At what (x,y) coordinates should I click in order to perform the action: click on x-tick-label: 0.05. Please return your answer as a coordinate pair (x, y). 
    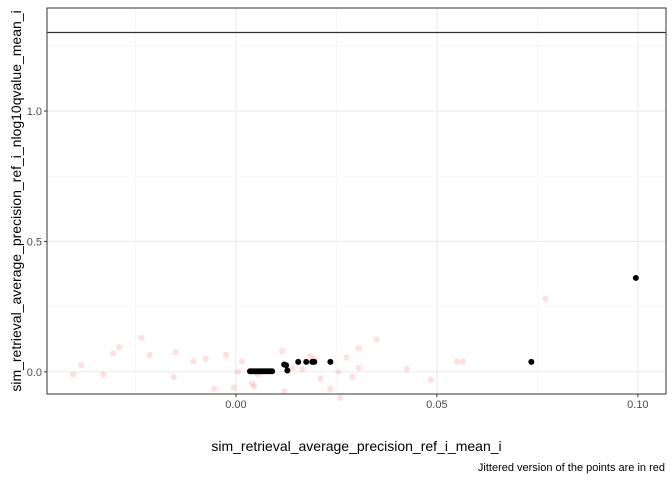
    Looking at the image, I should click on (436, 405).